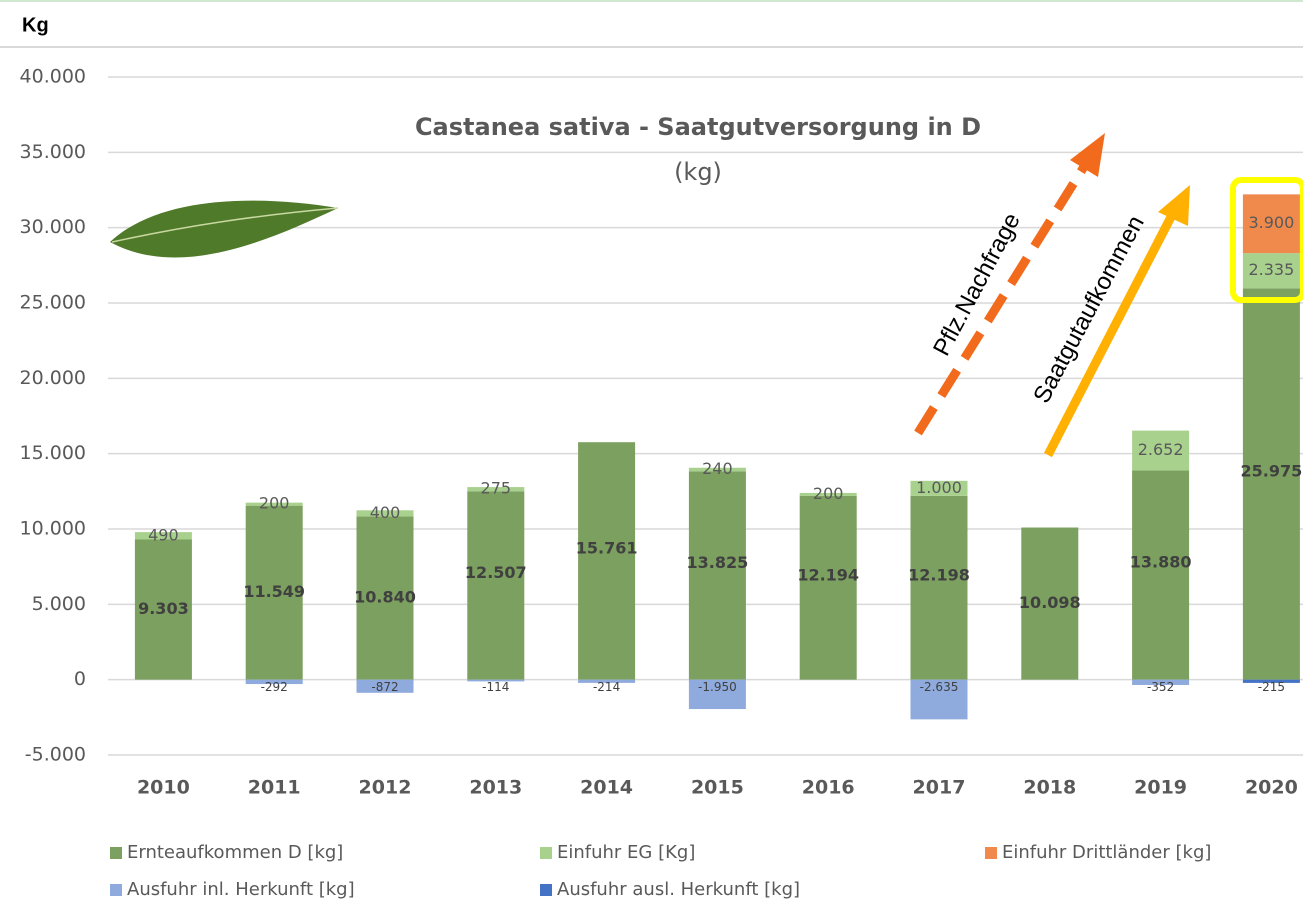 This screenshot has height=906, width=1303. I want to click on x-tick-label: 2018, so click(1049, 788).